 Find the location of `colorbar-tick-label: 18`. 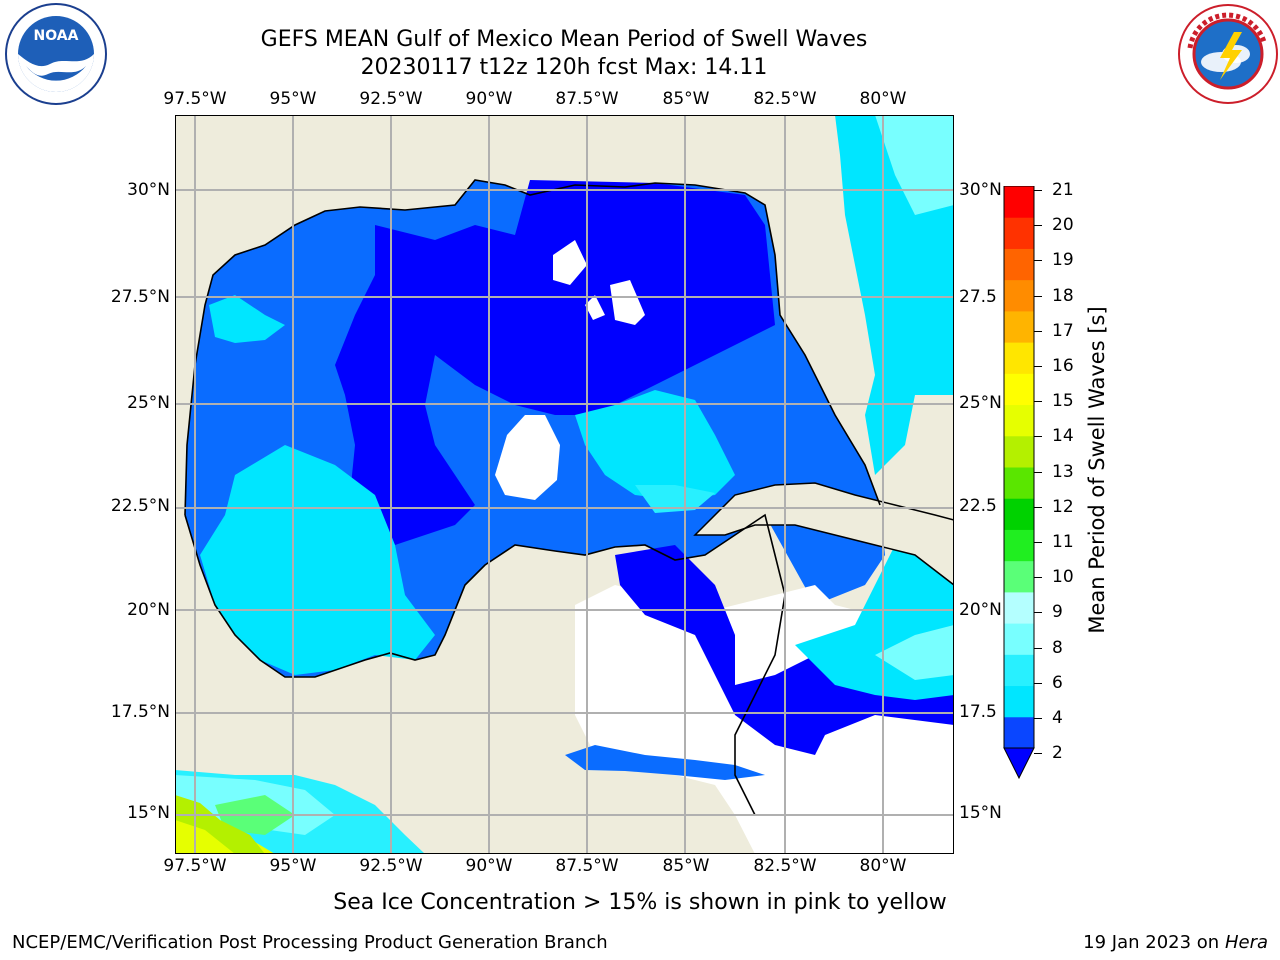

colorbar-tick-label: 18 is located at coordinates (1063, 295).